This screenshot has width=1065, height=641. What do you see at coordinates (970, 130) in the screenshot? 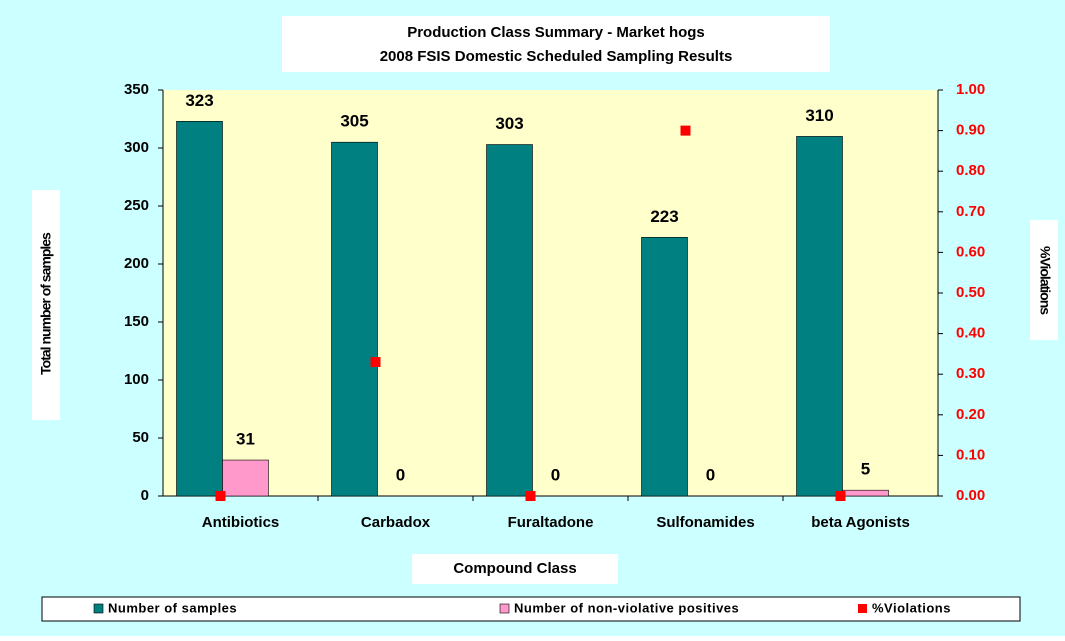
I see `y2-tick-label: 0.90` at bounding box center [970, 130].